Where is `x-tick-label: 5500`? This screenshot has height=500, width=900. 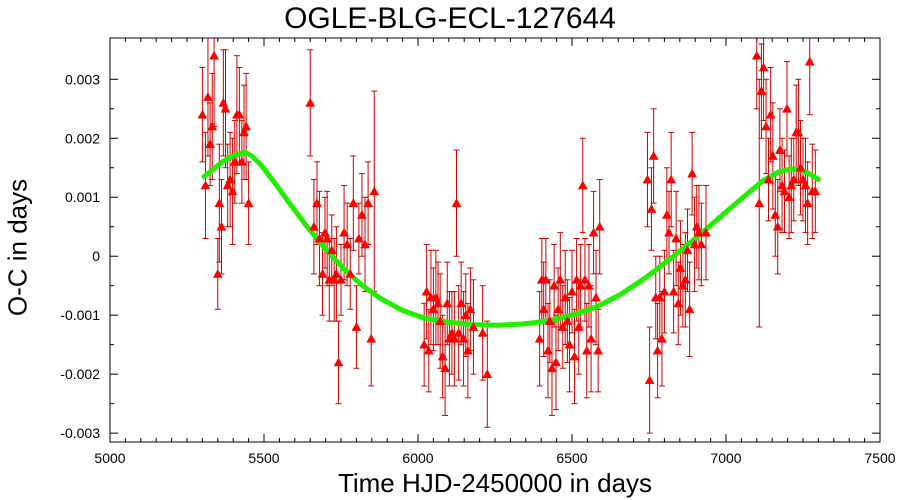 x-tick-label: 5500 is located at coordinates (263, 458).